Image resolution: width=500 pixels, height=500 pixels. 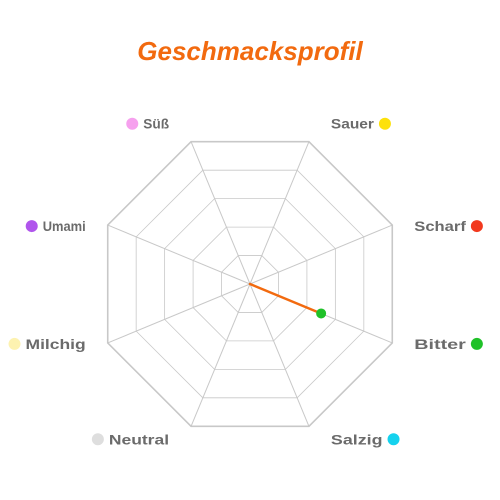 What do you see at coordinates (64, 226) in the screenshot?
I see `axis-label-7: Umami` at bounding box center [64, 226].